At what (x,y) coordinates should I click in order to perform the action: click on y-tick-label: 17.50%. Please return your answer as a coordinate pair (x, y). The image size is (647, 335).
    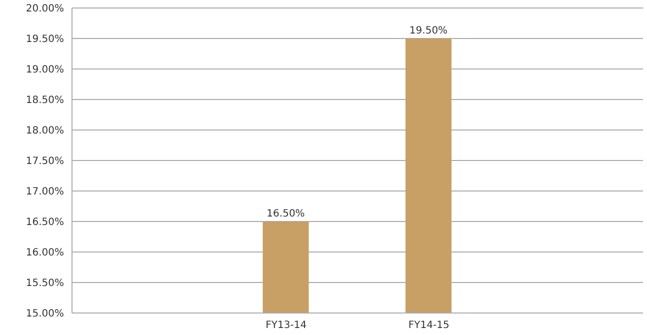
    Looking at the image, I should click on (45, 162).